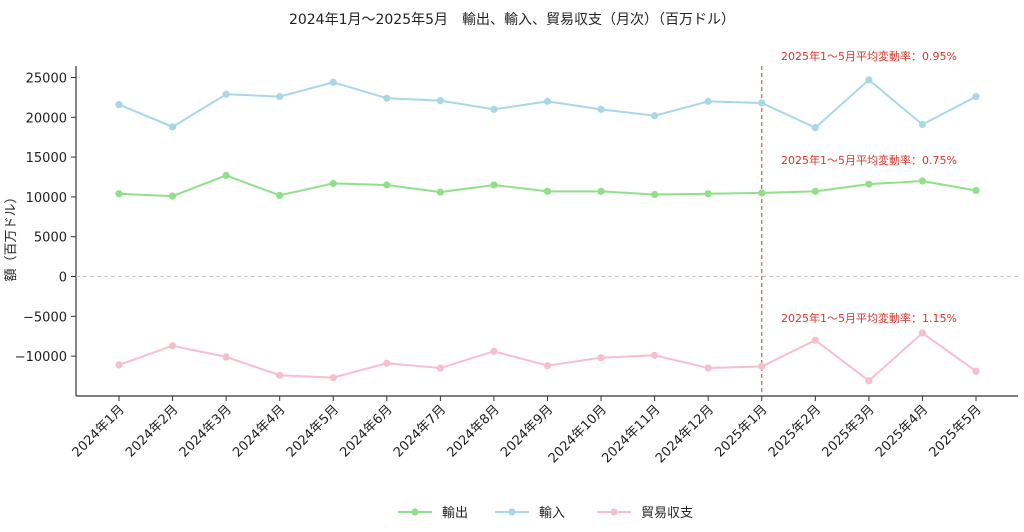  Describe the element at coordinates (46, 158) in the screenshot. I see `y-tick-label: 15000` at that location.